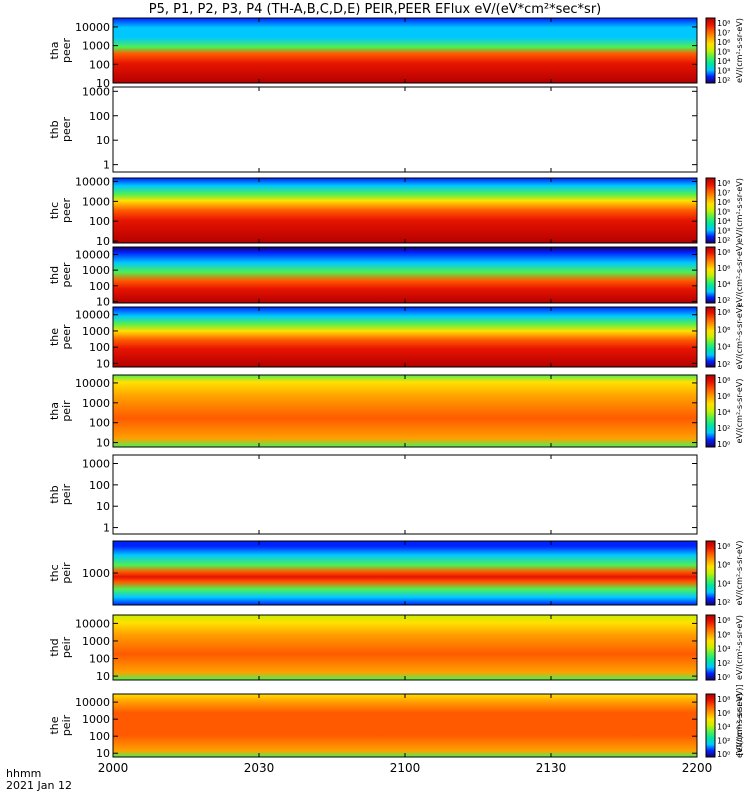 The height and width of the screenshot is (800, 750). Describe the element at coordinates (710, 573) in the screenshot. I see `colorbar-thc-peir` at that location.